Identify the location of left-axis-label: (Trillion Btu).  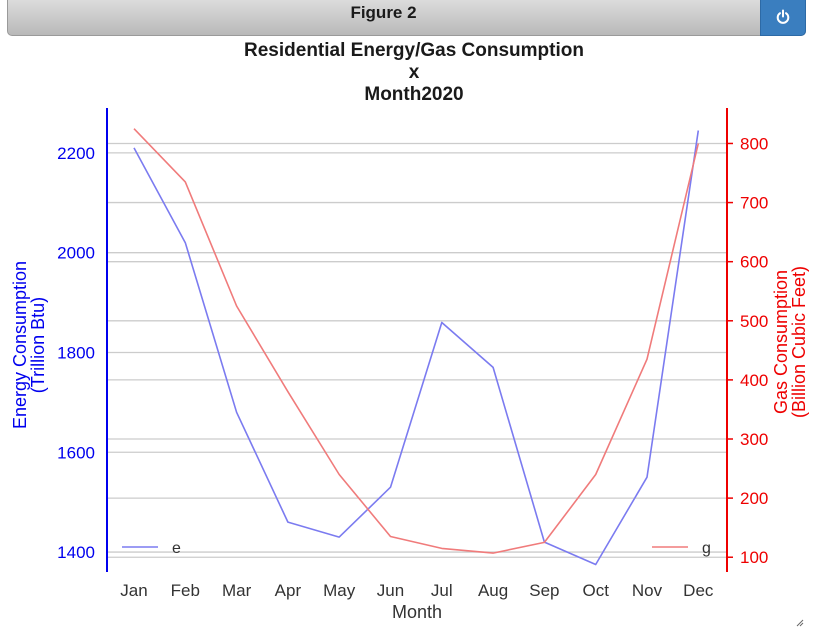
(38, 345).